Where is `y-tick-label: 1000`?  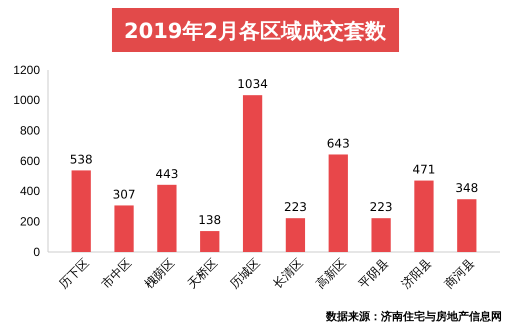 y-tick-label: 1000 is located at coordinates (26, 100).